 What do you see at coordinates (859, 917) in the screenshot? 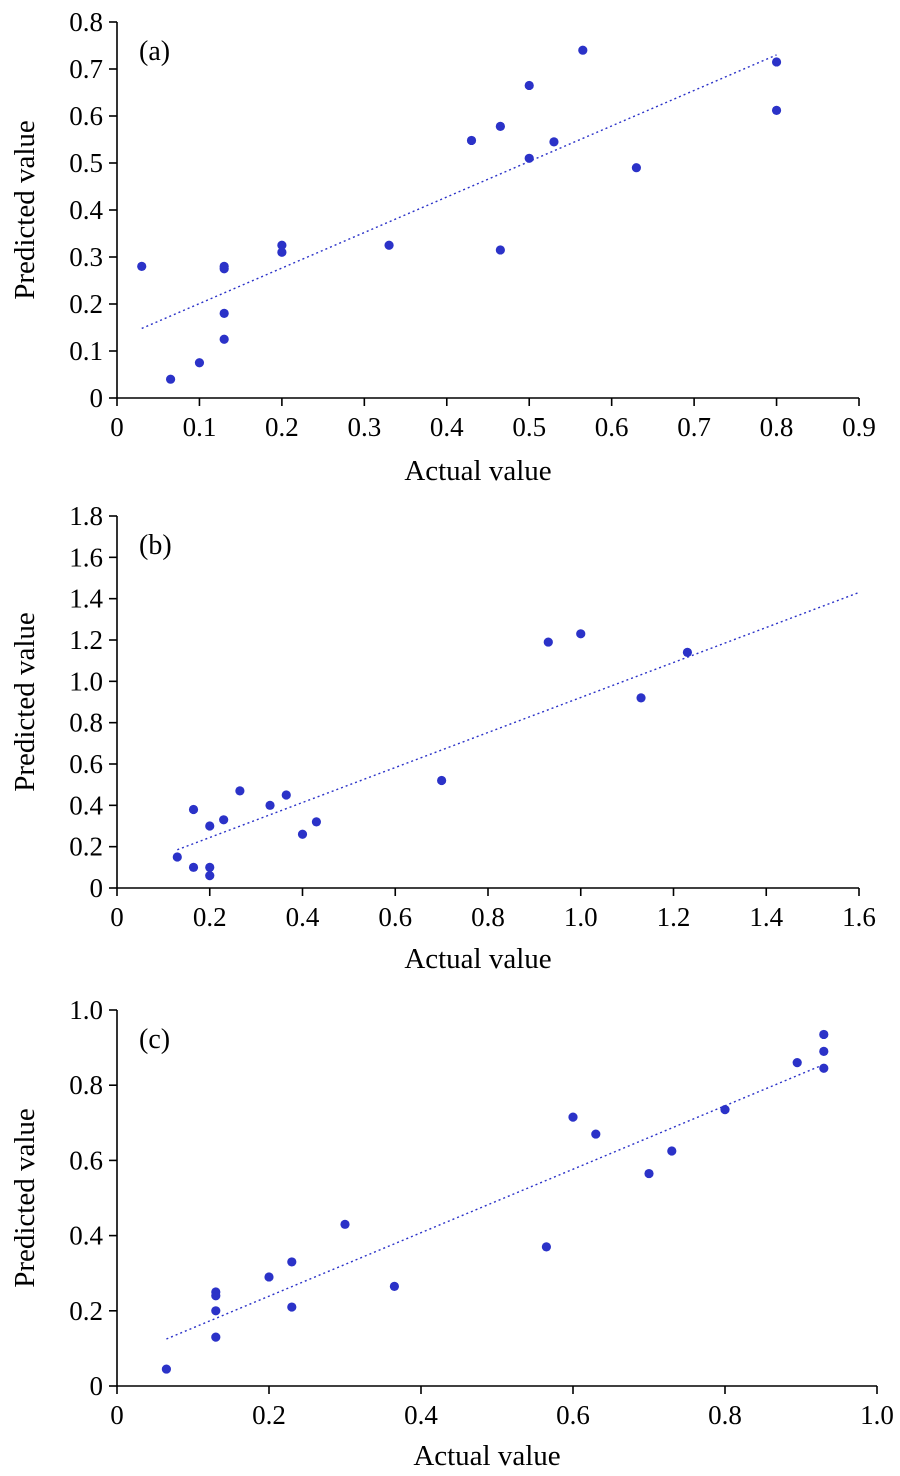
I see `x-tick-label: 1.6` at bounding box center [859, 917].